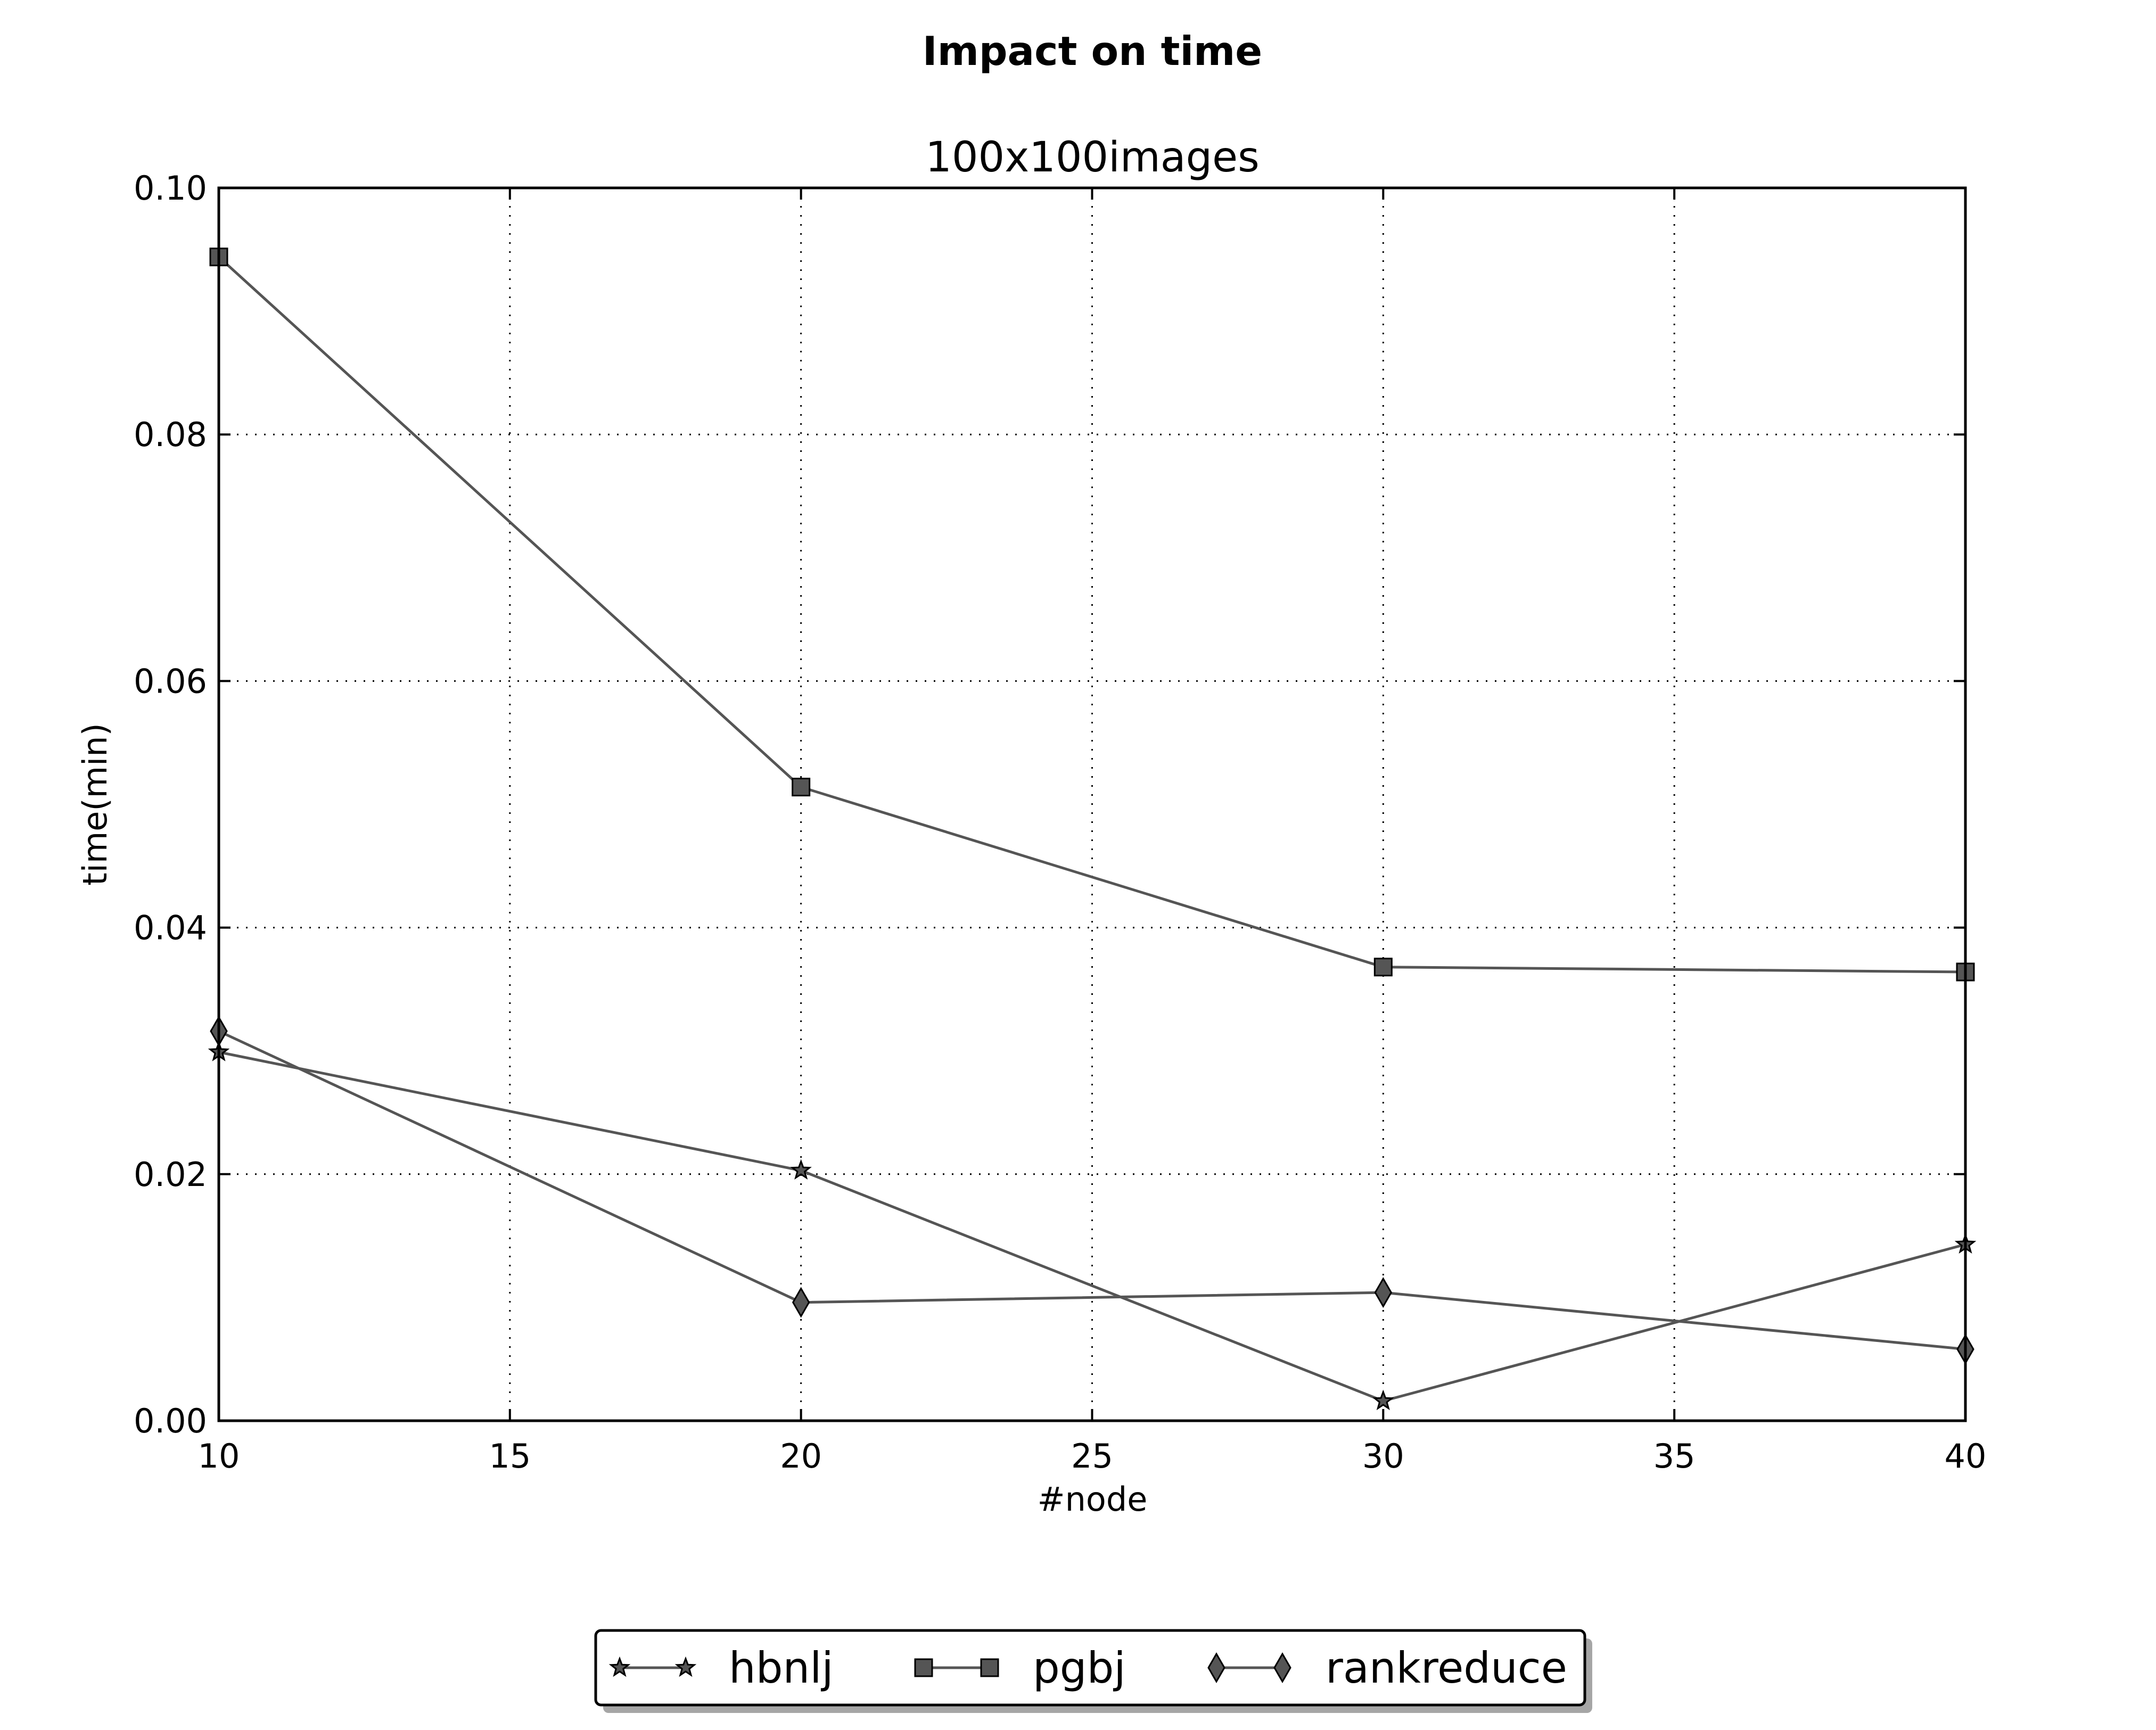 The width and height of the screenshot is (2156, 1730). I want to click on y-tick-label: 0.00, so click(170, 1421).